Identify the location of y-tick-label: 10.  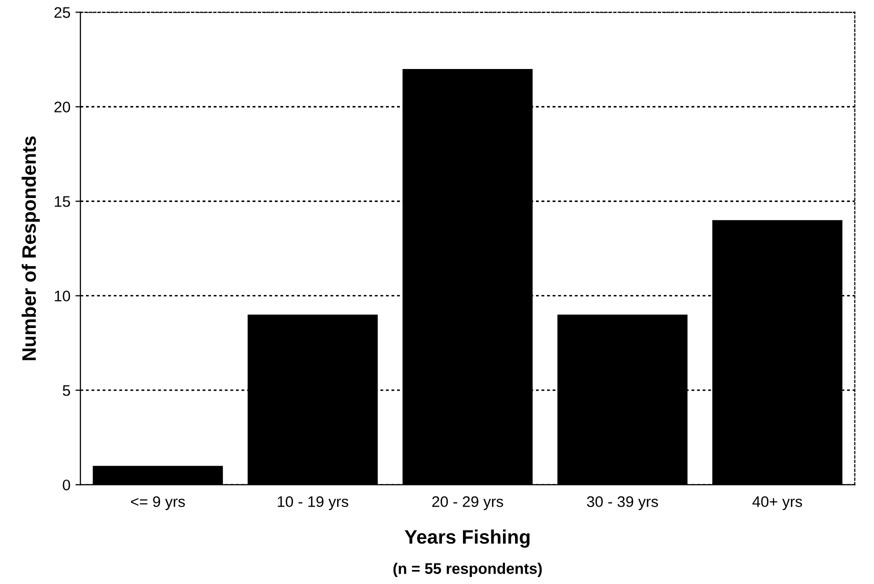
(62, 296).